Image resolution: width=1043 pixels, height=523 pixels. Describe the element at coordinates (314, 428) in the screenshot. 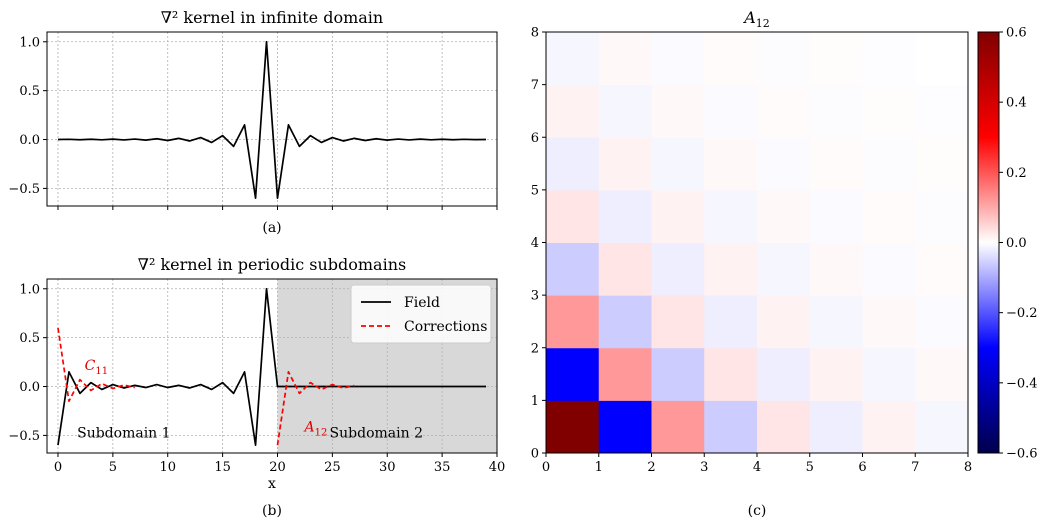

I see `panel-b-annotation: A12` at that location.